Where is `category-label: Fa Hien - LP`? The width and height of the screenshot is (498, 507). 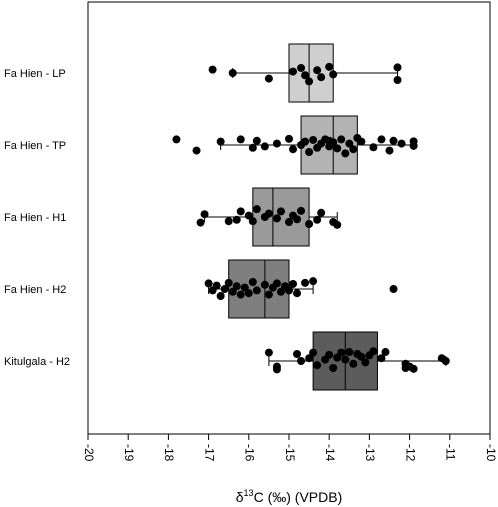
category-label: Fa Hien - LP is located at coordinates (35, 74).